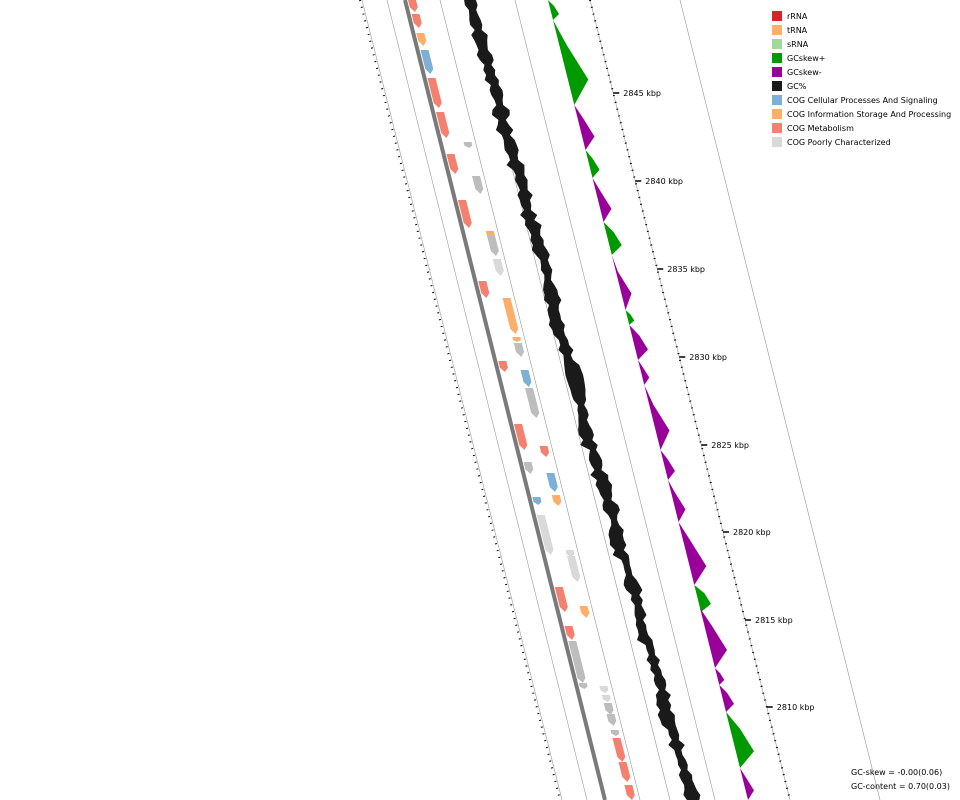  I want to click on legend-item: COG Metabolism, so click(861, 128).